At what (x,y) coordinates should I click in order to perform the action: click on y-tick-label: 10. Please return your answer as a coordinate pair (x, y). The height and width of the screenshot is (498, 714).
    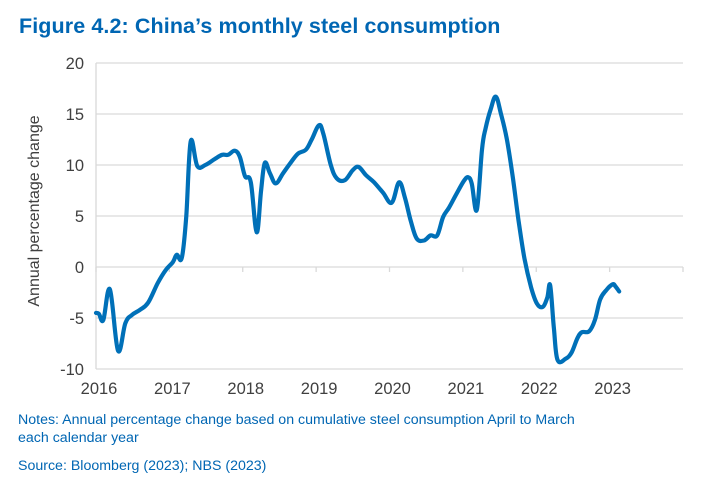
    Looking at the image, I should click on (75, 166).